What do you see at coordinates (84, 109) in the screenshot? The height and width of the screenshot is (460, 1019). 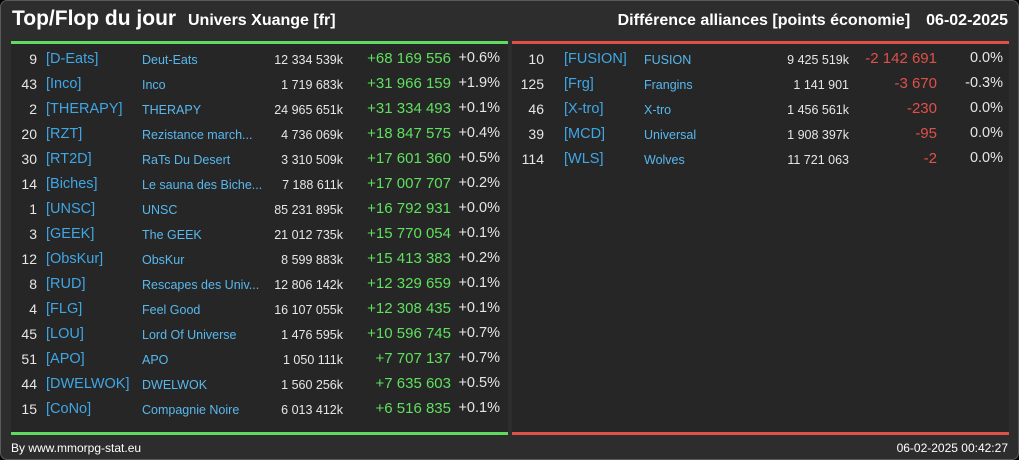 I see `alliance-tag-link: [THERAPY]` at bounding box center [84, 109].